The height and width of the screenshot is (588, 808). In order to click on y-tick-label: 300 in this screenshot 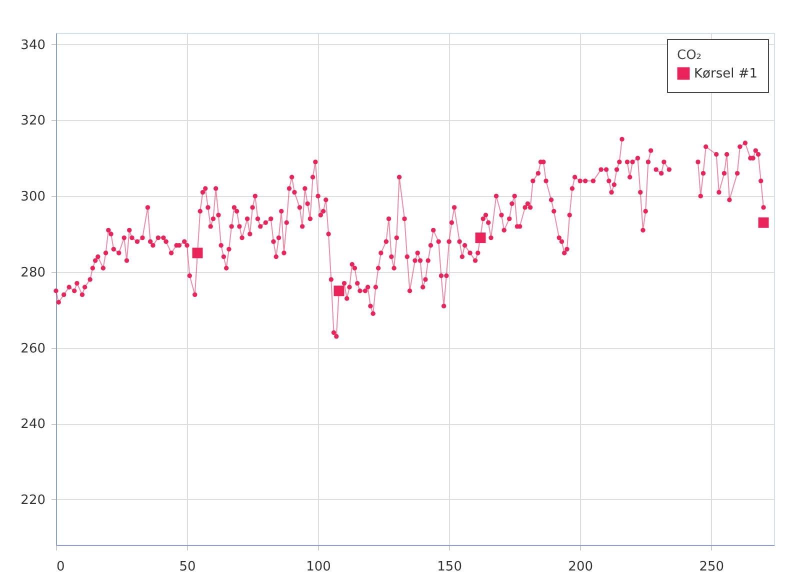, I will do `click(33, 197)`.